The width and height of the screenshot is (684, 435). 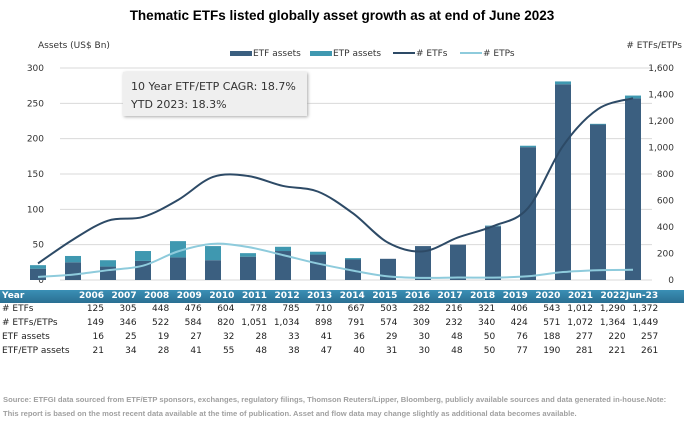 What do you see at coordinates (580, 309) in the screenshot?
I see `table-cell: 1,012` at bounding box center [580, 309].